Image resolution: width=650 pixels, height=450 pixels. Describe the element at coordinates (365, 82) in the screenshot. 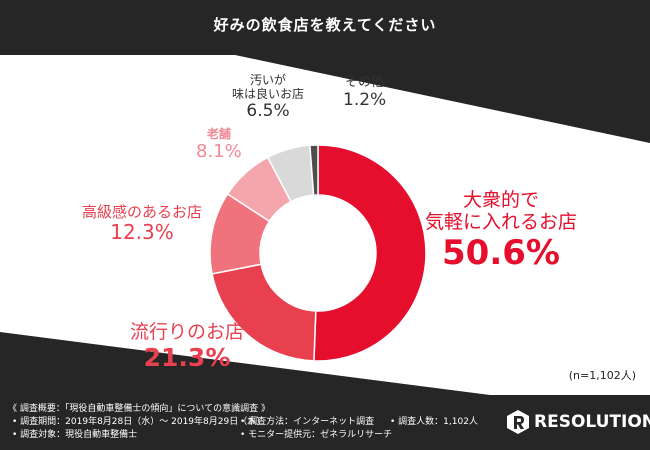

I see `slice-name-line: その他` at that location.